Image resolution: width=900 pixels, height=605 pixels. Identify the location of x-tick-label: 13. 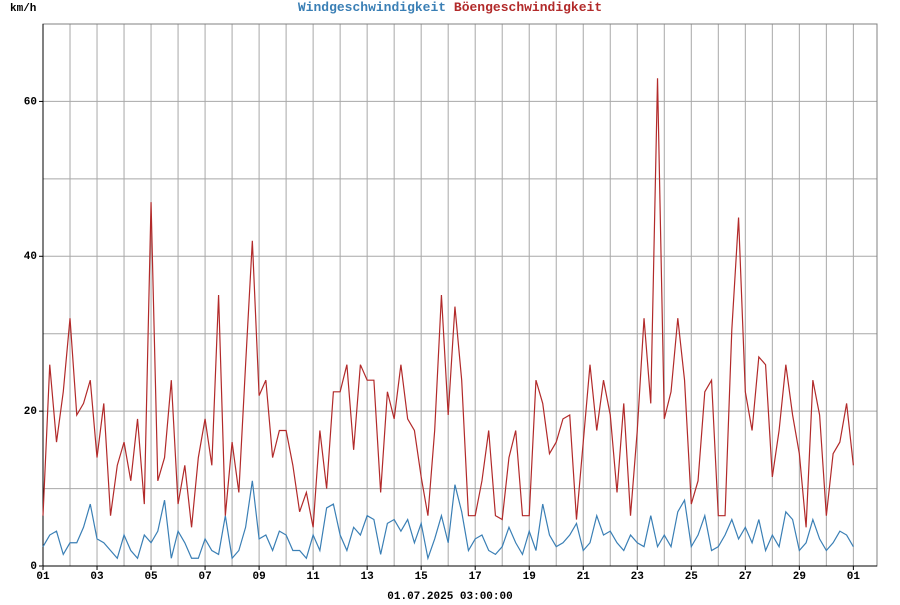
(368, 577).